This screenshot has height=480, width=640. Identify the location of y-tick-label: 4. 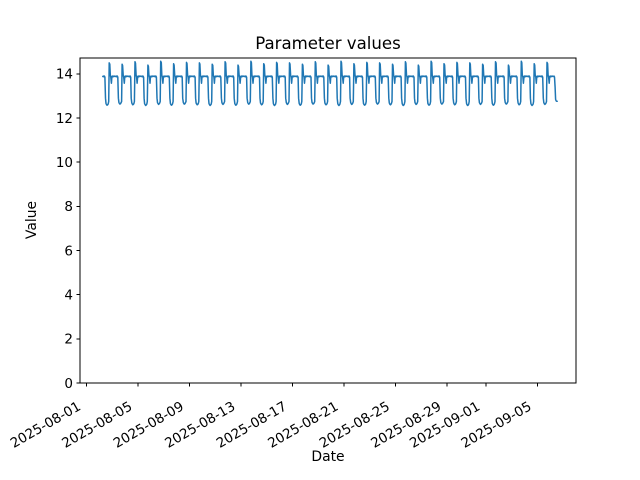
(68, 295).